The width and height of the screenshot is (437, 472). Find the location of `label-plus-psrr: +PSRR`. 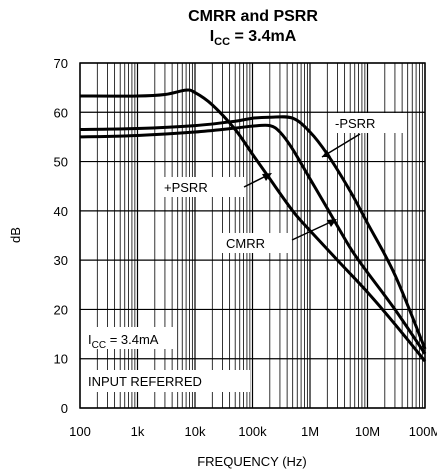

label-plus-psrr: +PSRR is located at coordinates (186, 187).